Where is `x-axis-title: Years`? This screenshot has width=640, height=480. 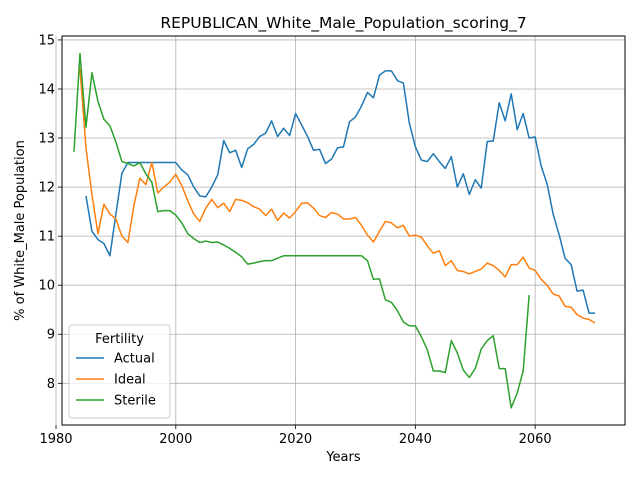 x-axis-title: Years is located at coordinates (343, 457).